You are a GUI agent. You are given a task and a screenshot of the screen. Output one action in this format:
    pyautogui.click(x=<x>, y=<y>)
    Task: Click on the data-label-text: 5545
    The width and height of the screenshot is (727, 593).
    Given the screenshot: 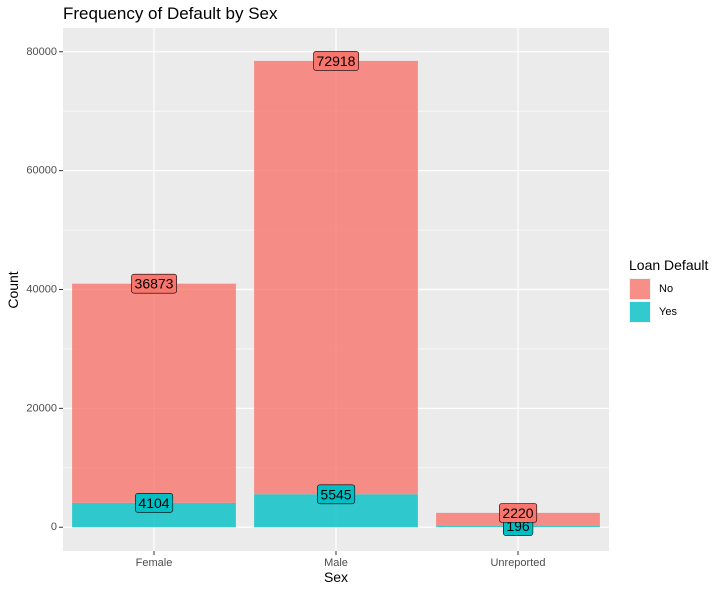 What is the action you would take?
    pyautogui.click(x=335, y=494)
    